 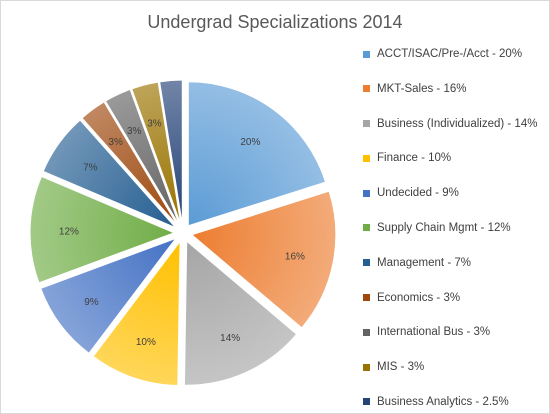 What do you see at coordinates (444, 227) in the screenshot?
I see `legend-label: Supply Chain Mgmt - 12%` at bounding box center [444, 227].